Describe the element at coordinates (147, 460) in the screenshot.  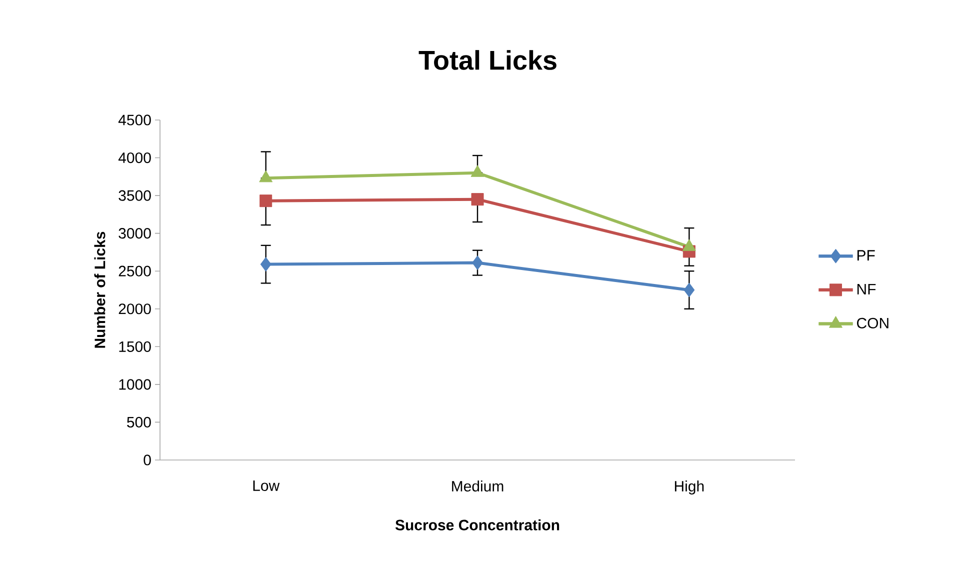
I see `y-tick-label: 0` at that location.